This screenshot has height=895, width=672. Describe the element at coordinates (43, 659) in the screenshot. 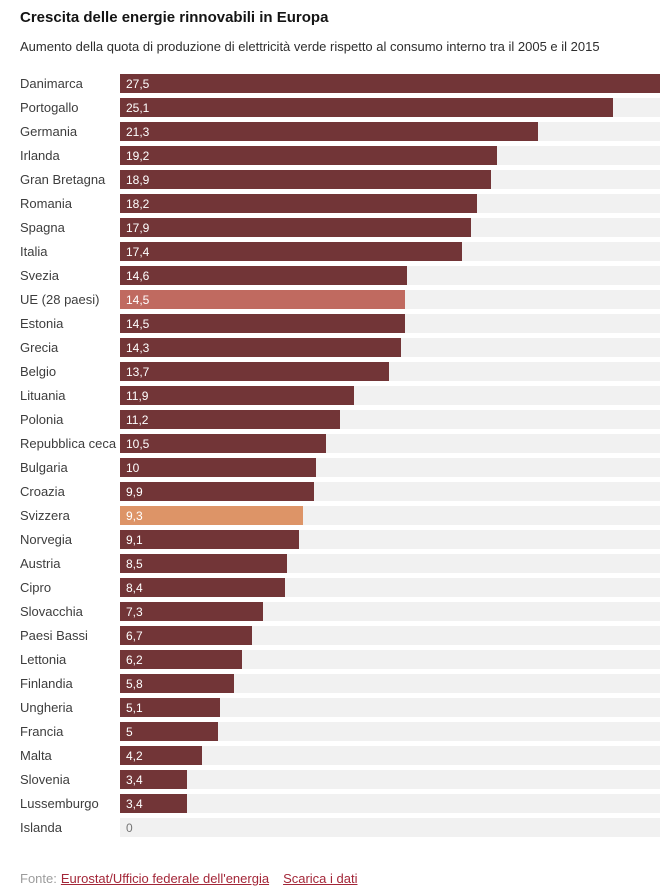

I see `country-label: Lettonia` at that location.